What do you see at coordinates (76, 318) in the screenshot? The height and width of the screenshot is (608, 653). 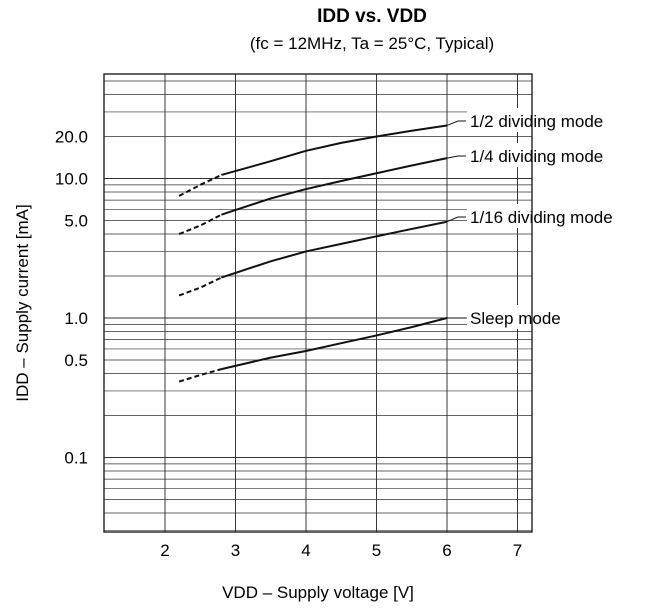 I see `y-tick-label: 1.0` at bounding box center [76, 318].